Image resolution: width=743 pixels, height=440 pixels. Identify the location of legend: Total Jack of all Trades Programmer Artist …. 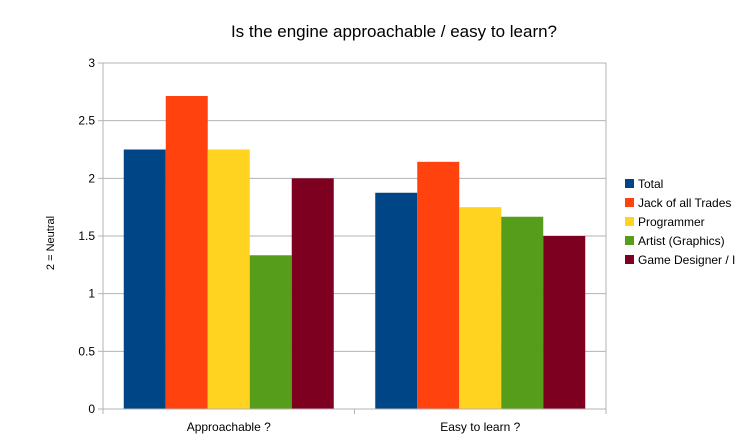
(680, 222).